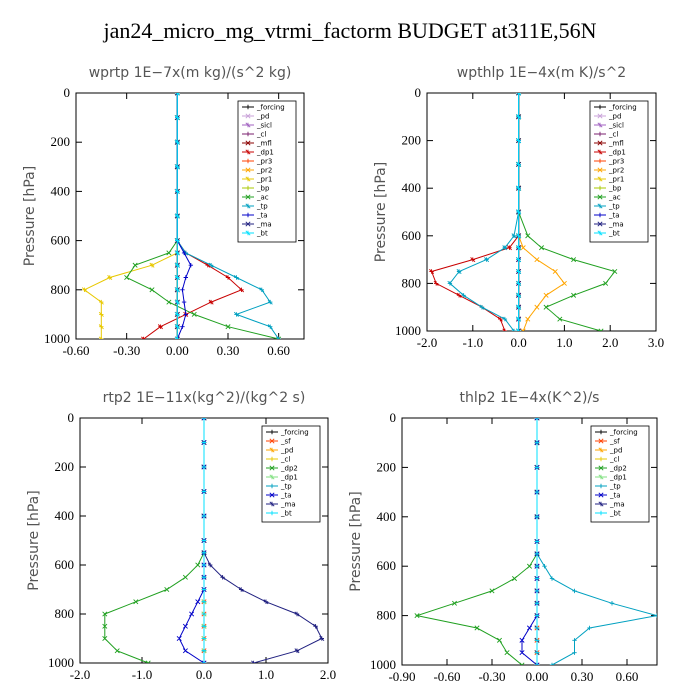 Image resolution: width=700 pixels, height=700 pixels. What do you see at coordinates (191, 540) in the screenshot?
I see `series-line-ta` at bounding box center [191, 540].